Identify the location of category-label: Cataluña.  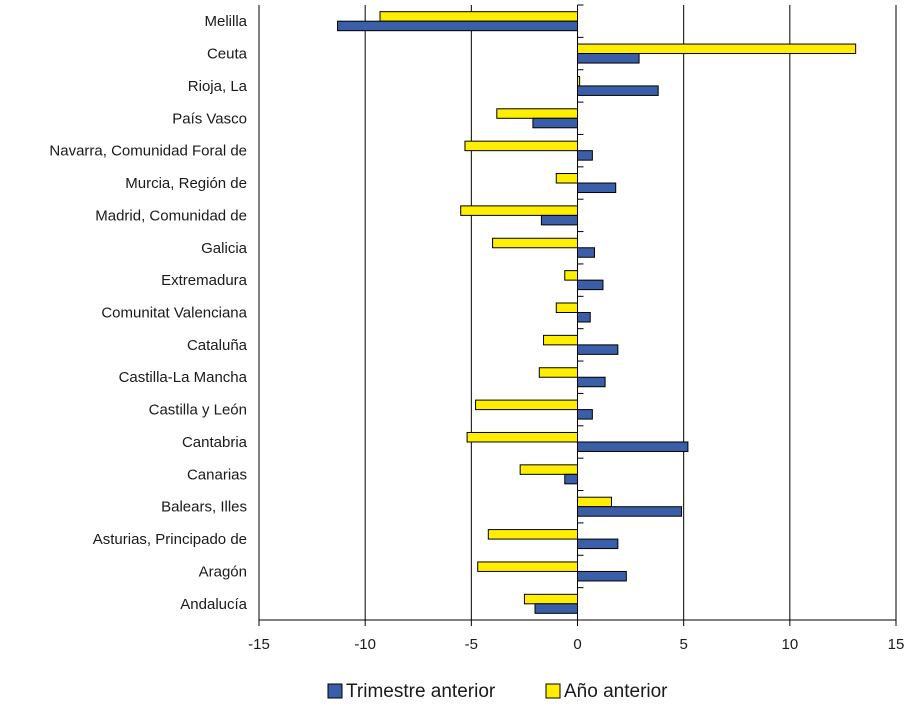
(217, 345).